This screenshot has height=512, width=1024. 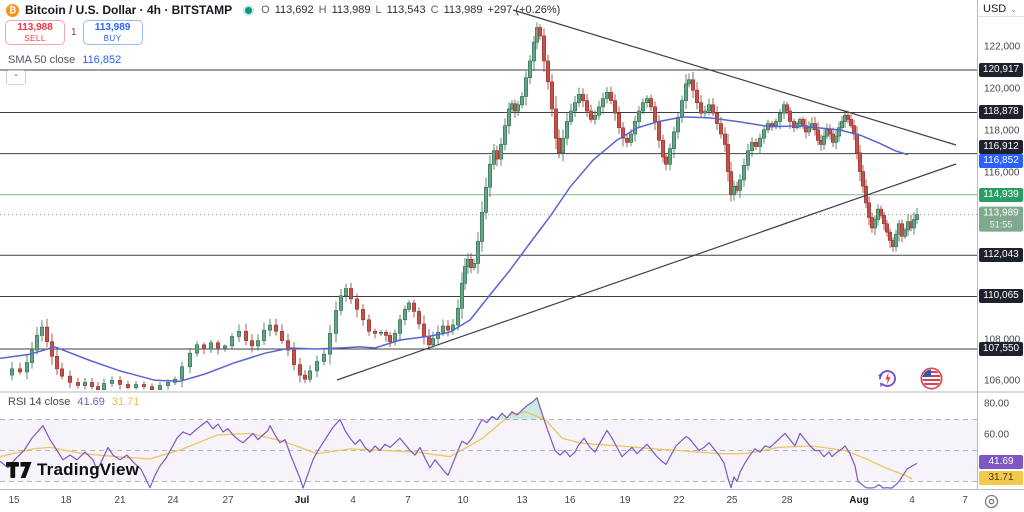 What do you see at coordinates (16, 77) in the screenshot?
I see `collapse-pane-button: ⌃` at bounding box center [16, 77].